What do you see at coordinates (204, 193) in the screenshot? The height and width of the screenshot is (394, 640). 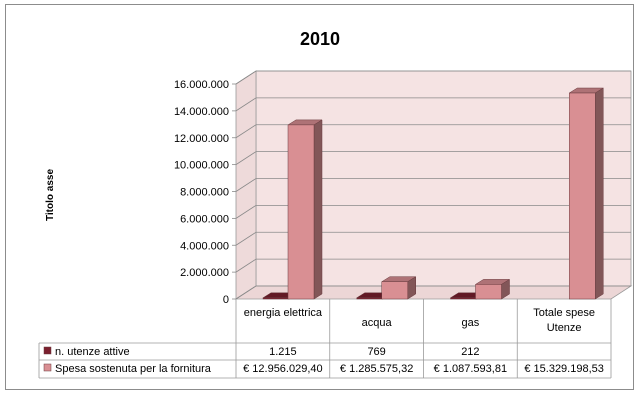 I see `y-tick-label: 8.000.000` at bounding box center [204, 193].